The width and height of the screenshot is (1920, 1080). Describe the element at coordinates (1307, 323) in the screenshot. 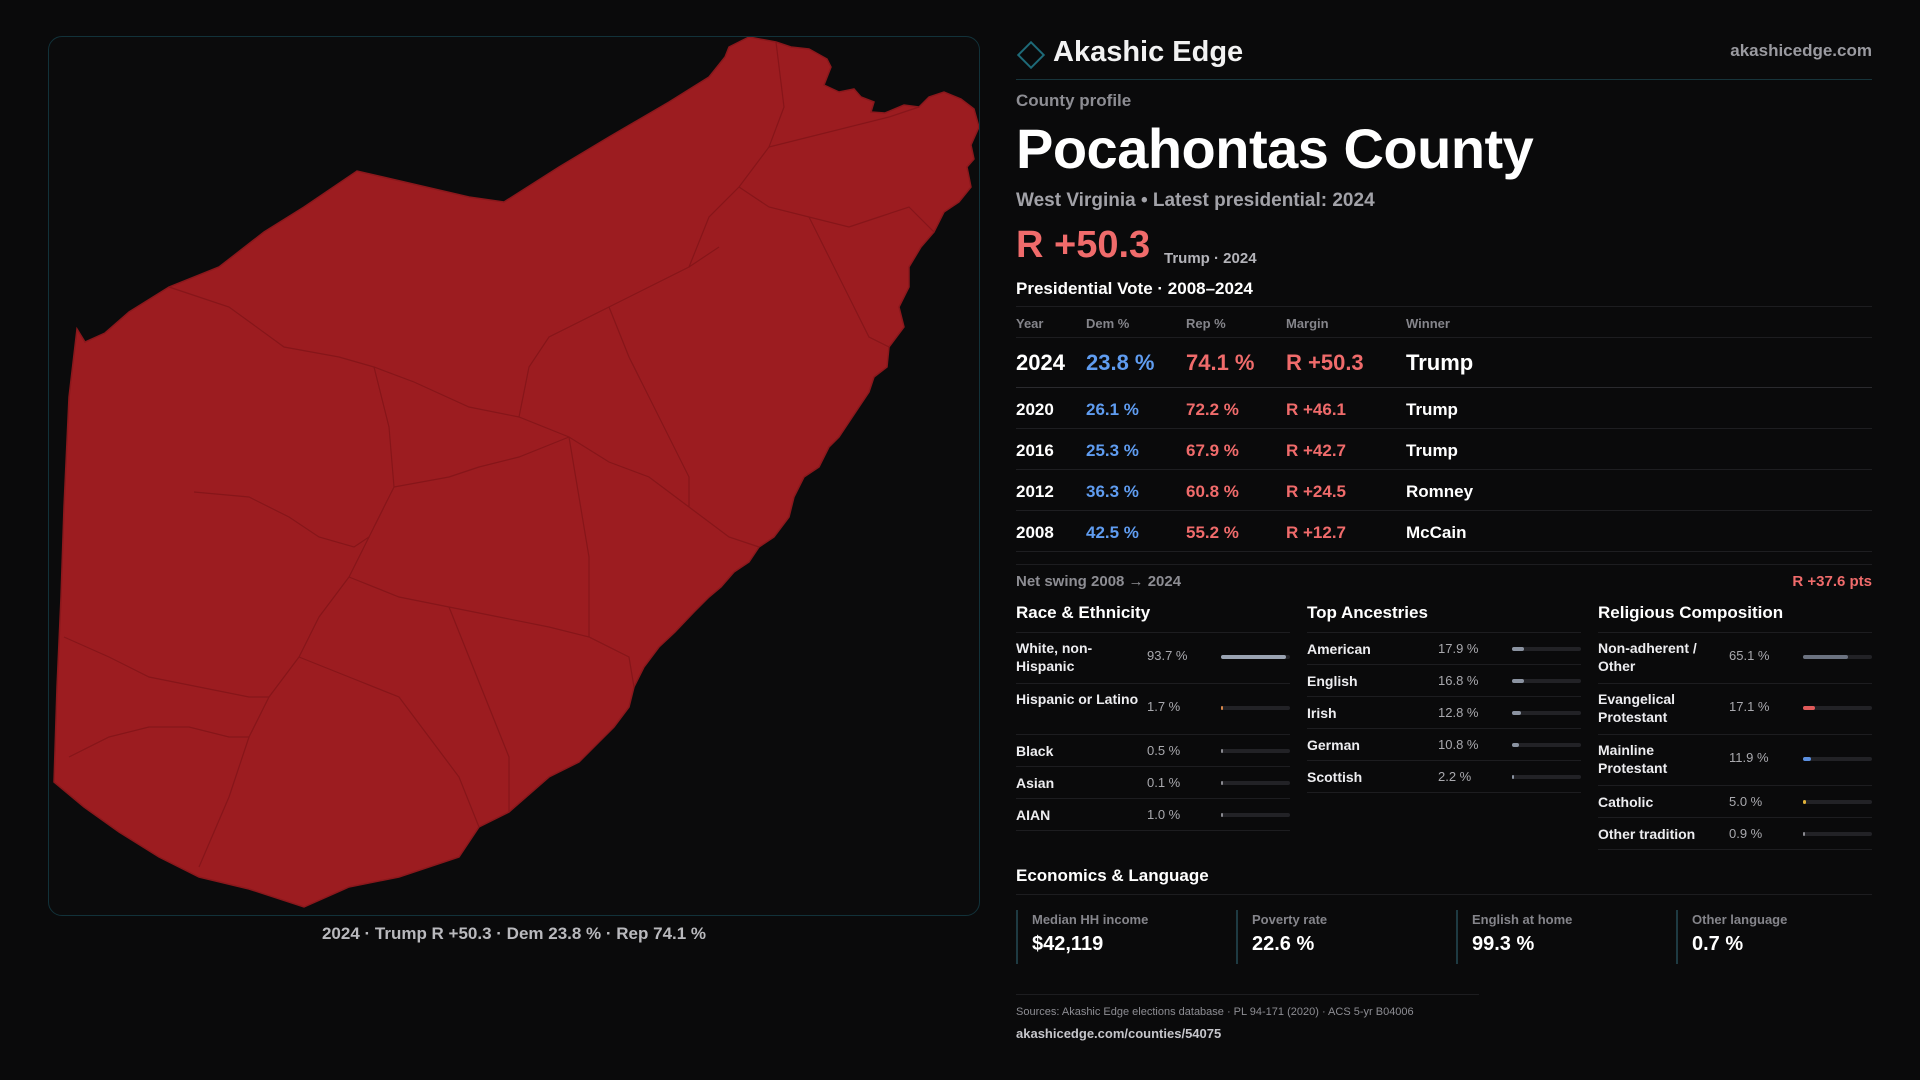

I see `header-margin: Margin` at that location.